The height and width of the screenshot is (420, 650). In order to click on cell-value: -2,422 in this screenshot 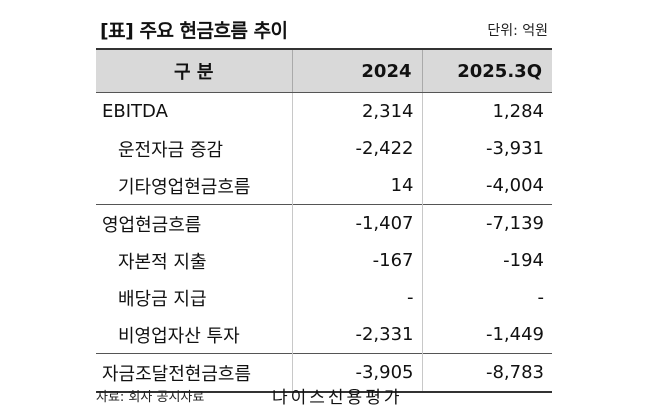, I will do `click(356, 148)`.